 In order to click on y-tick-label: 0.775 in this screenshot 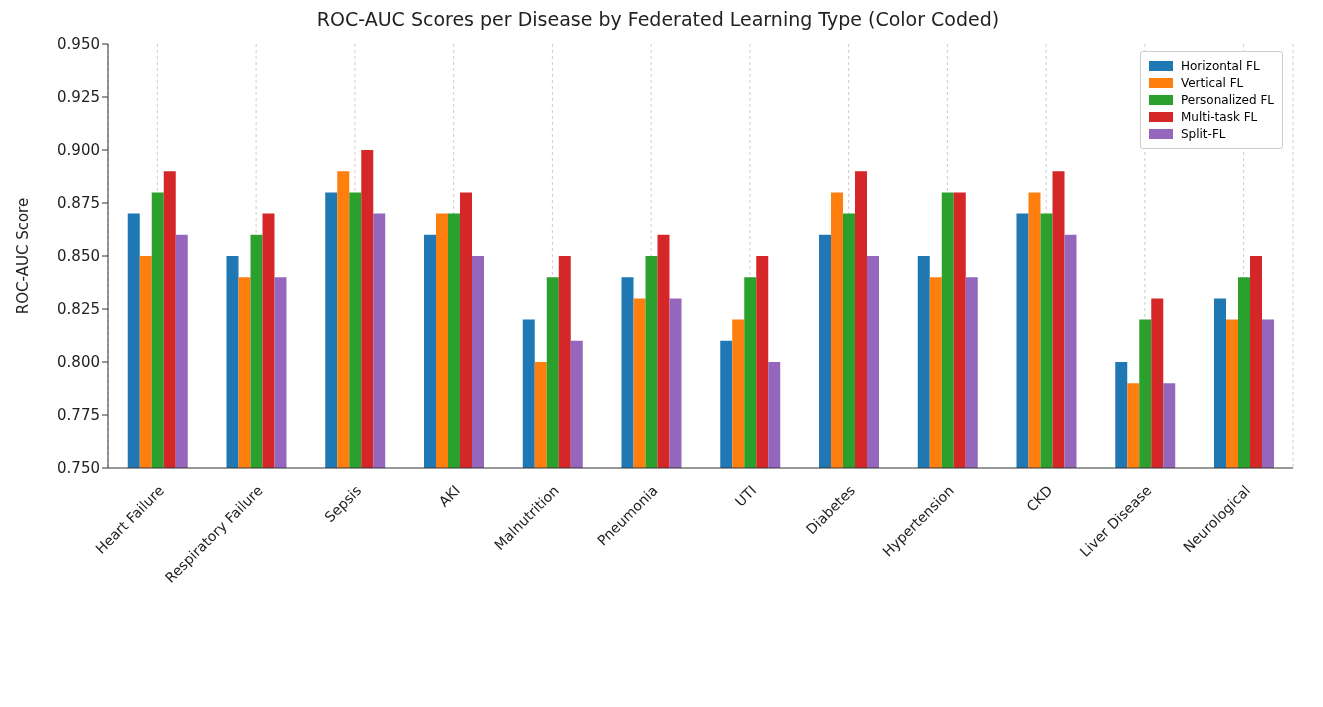, I will do `click(78, 415)`.